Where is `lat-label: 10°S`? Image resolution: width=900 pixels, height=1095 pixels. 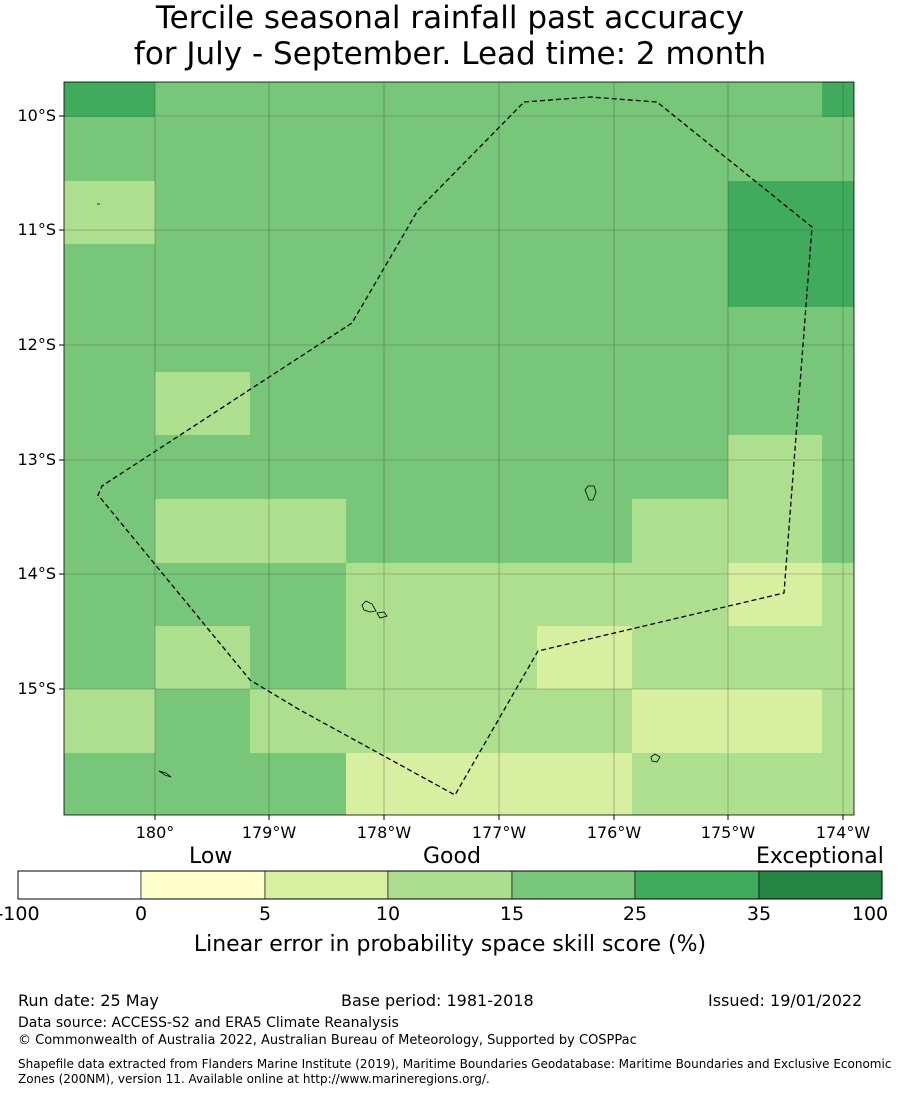
lat-label: 10°S is located at coordinates (36, 115).